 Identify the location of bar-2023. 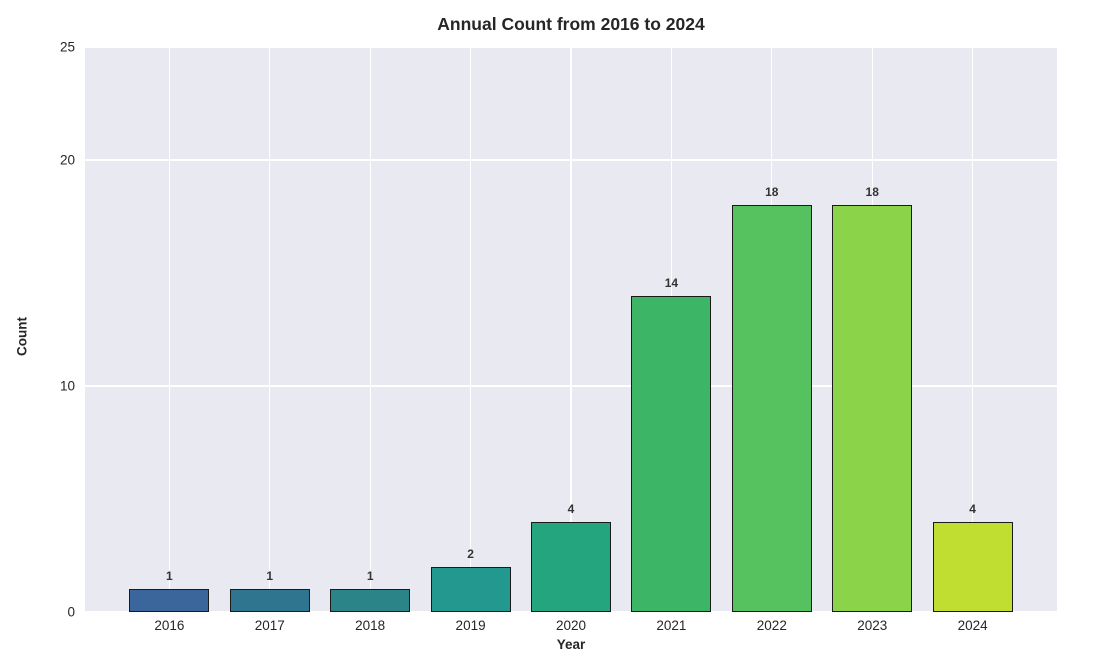
(872, 408).